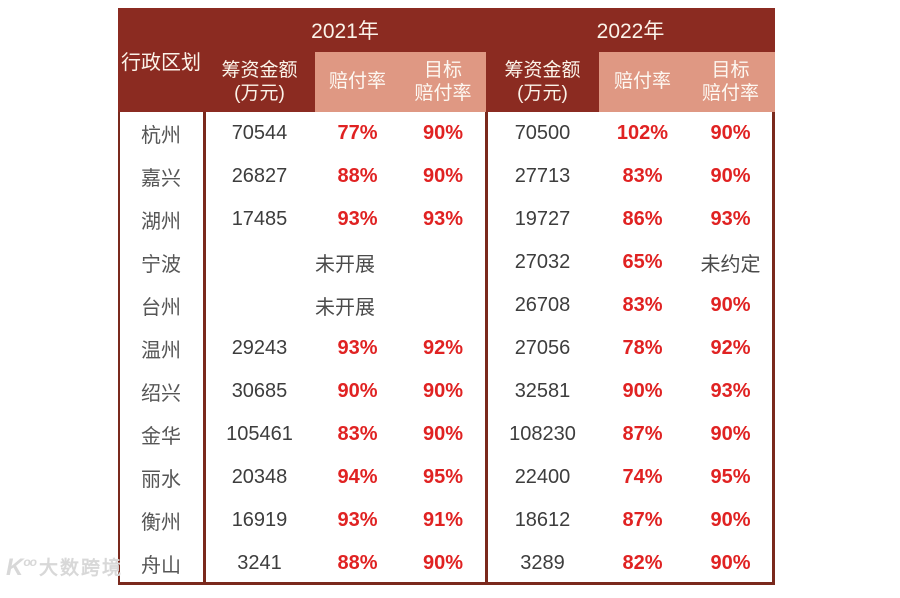 Image resolution: width=900 pixels, height=598 pixels. I want to click on table-row-wenzhou: 温州 29243 93% 92% 27056 78% 92%, so click(446, 348).